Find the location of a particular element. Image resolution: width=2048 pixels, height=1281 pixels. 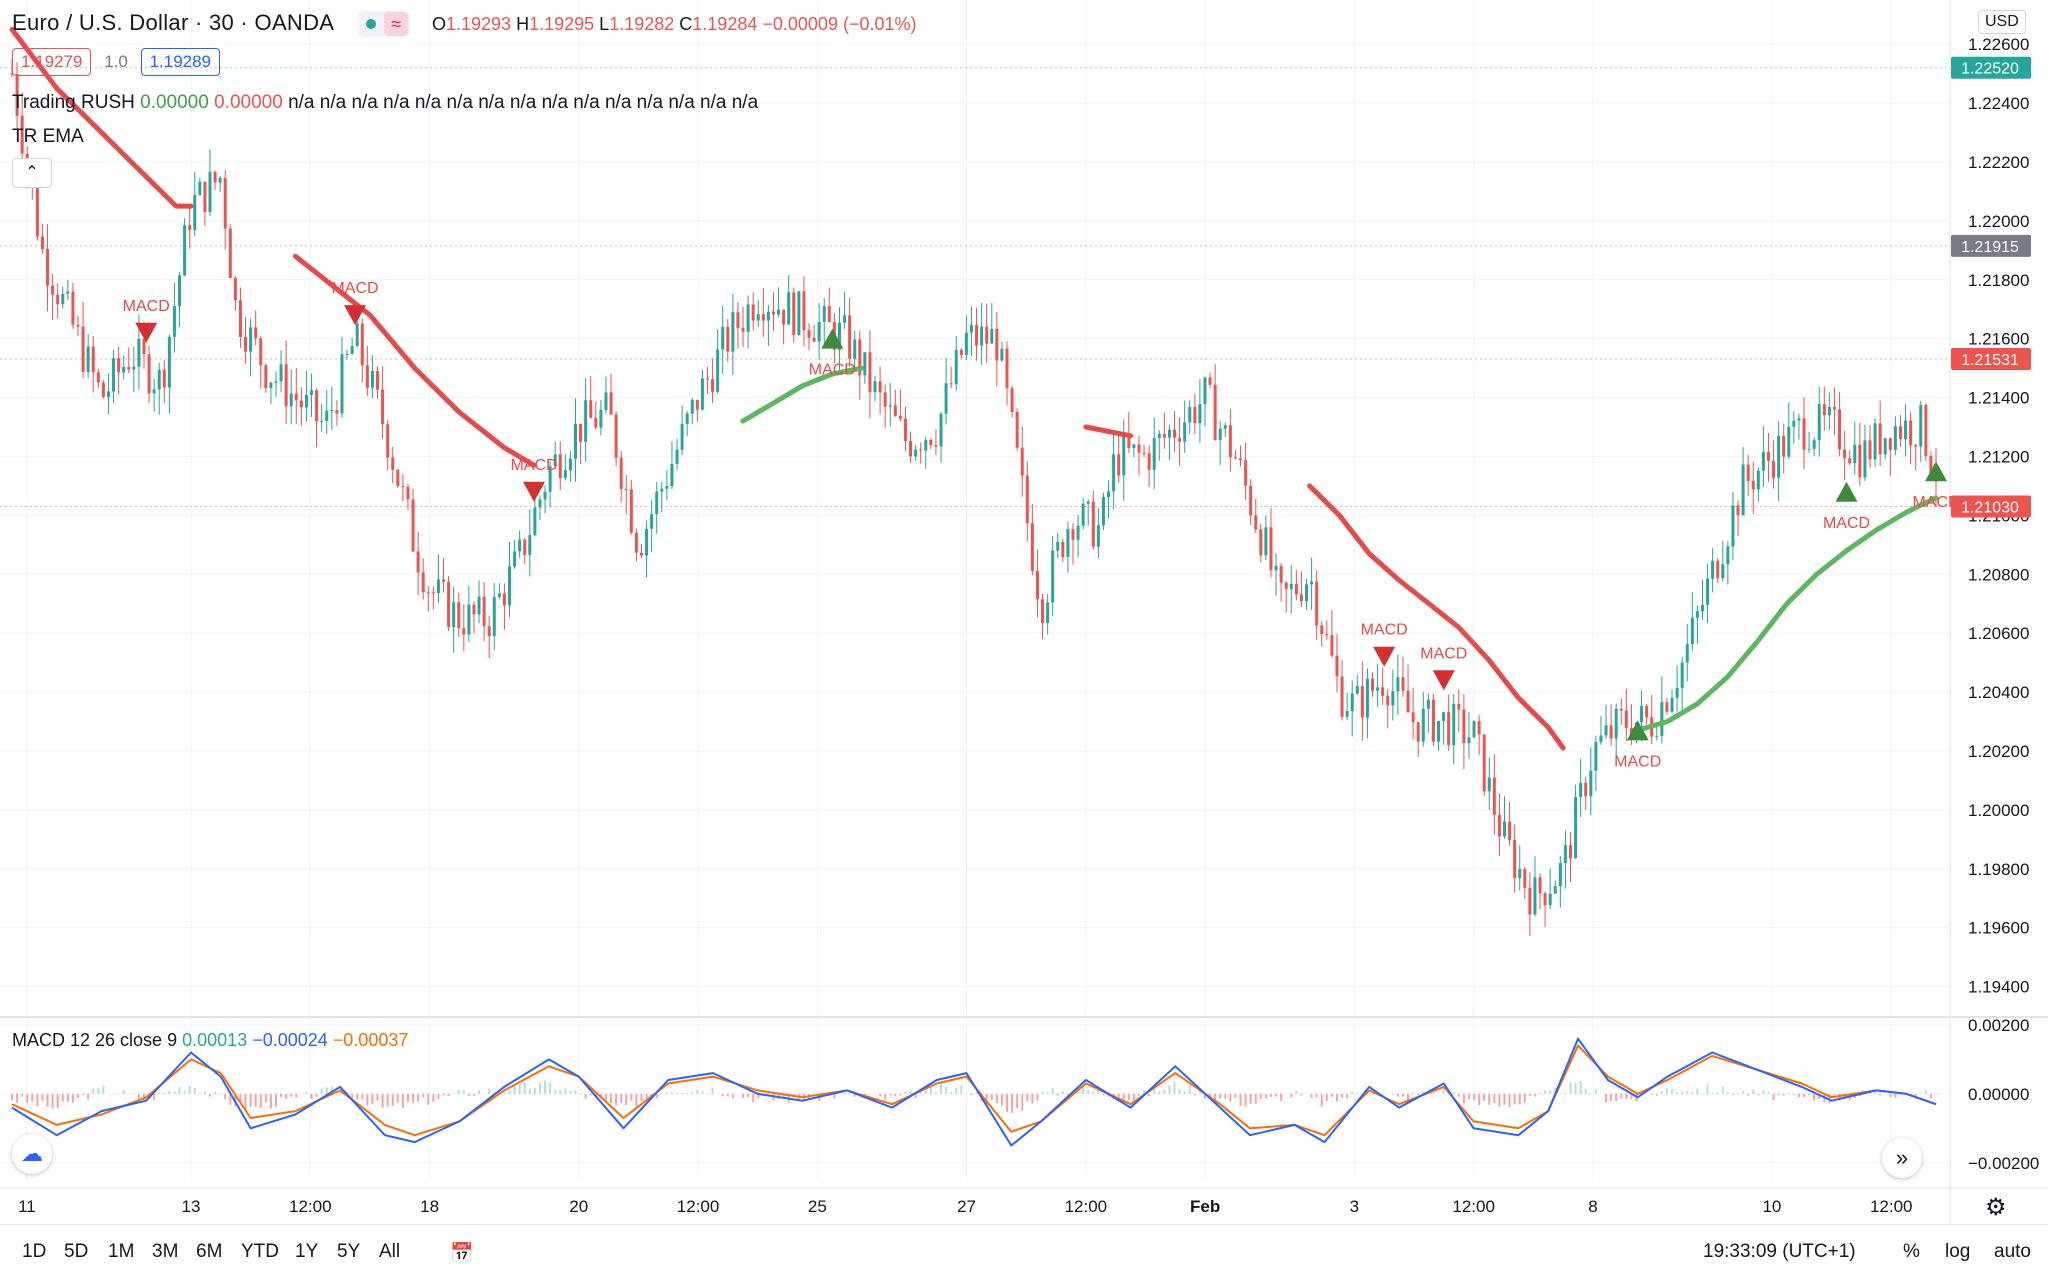

timeframe-1y: 1Y is located at coordinates (307, 1251).